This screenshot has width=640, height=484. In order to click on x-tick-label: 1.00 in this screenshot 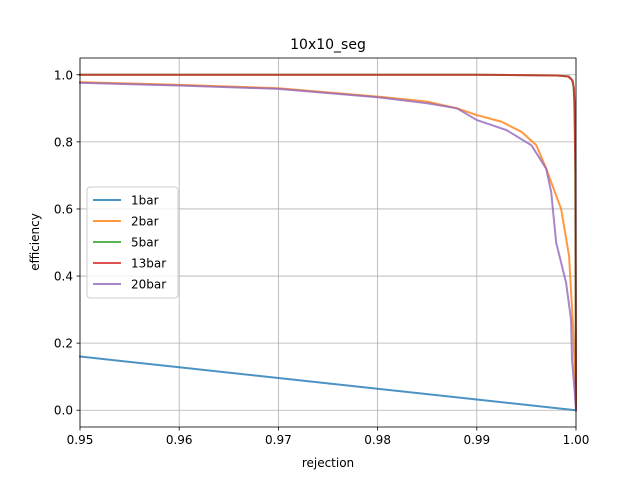, I will do `click(576, 440)`.